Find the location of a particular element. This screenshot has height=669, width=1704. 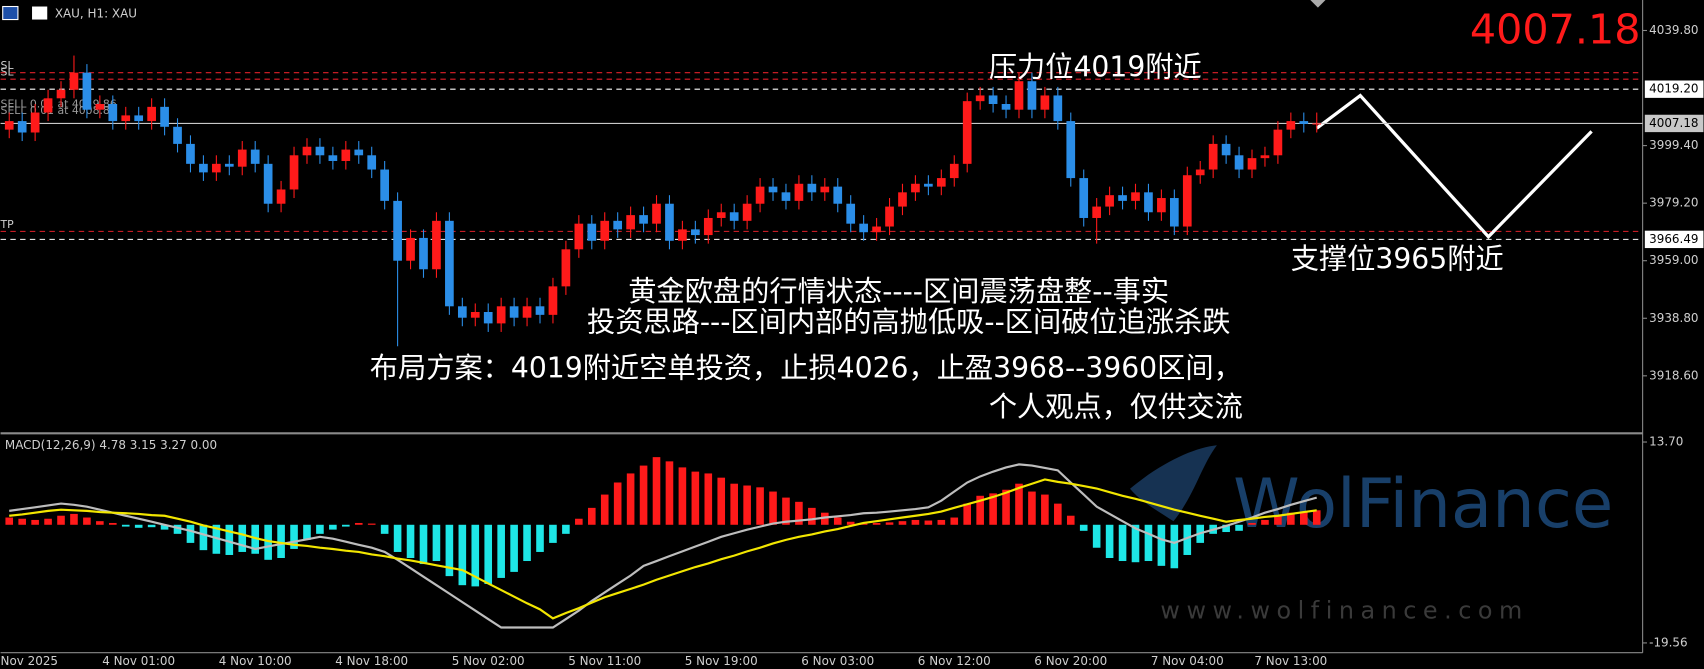

current-price-label: 4007.18 is located at coordinates (1673, 123).